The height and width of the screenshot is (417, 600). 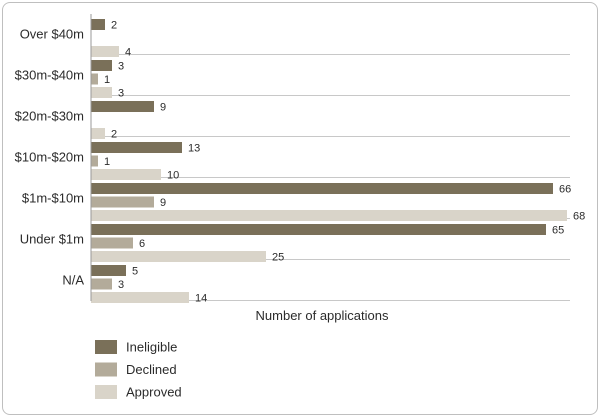 I want to click on bar-value-label: 10, so click(x=173, y=176).